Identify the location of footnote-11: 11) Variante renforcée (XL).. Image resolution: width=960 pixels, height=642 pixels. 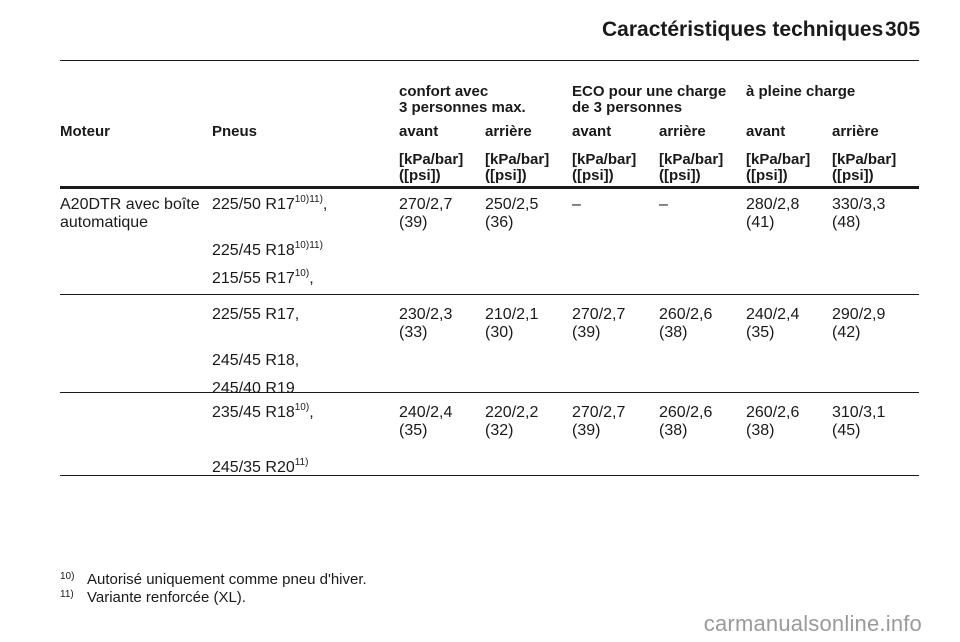
(153, 597).